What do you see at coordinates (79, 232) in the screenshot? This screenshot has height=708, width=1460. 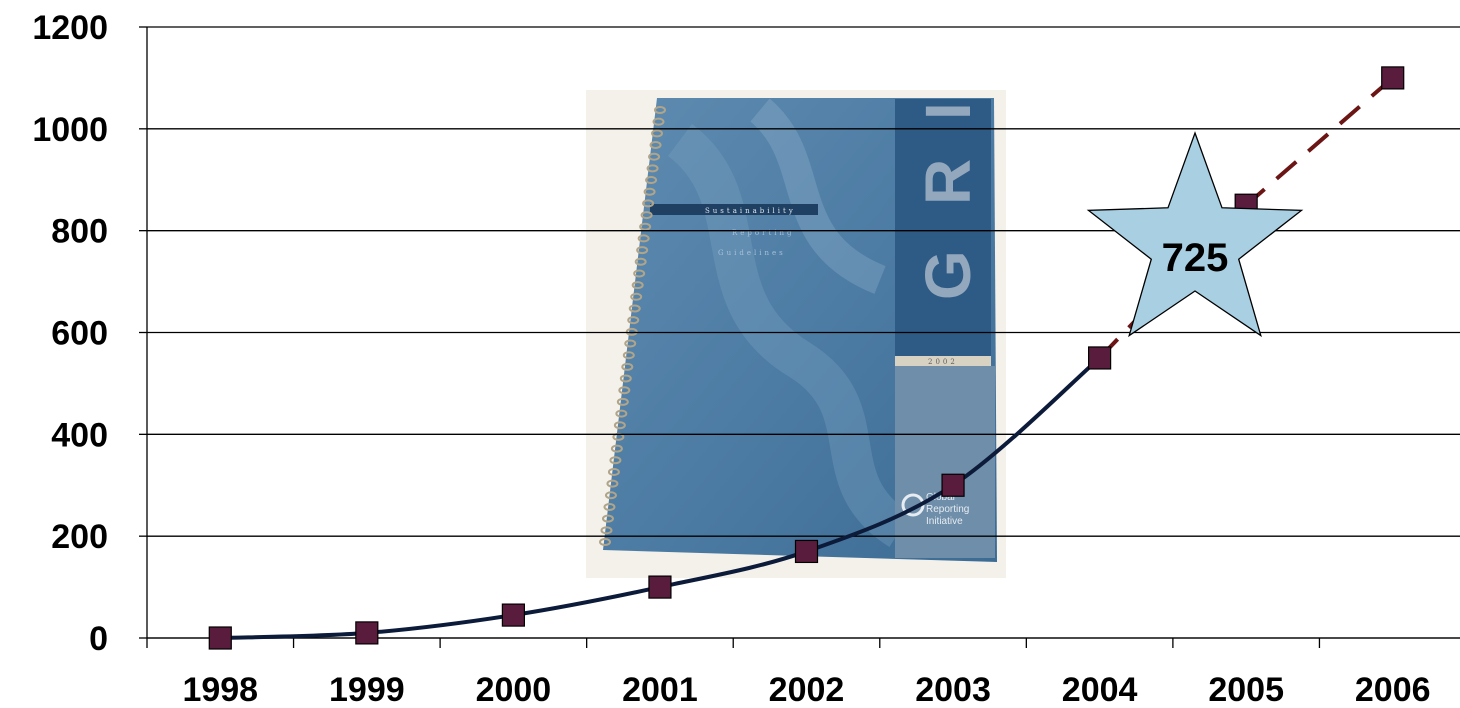 I see `y-tick-label: 800` at bounding box center [79, 232].